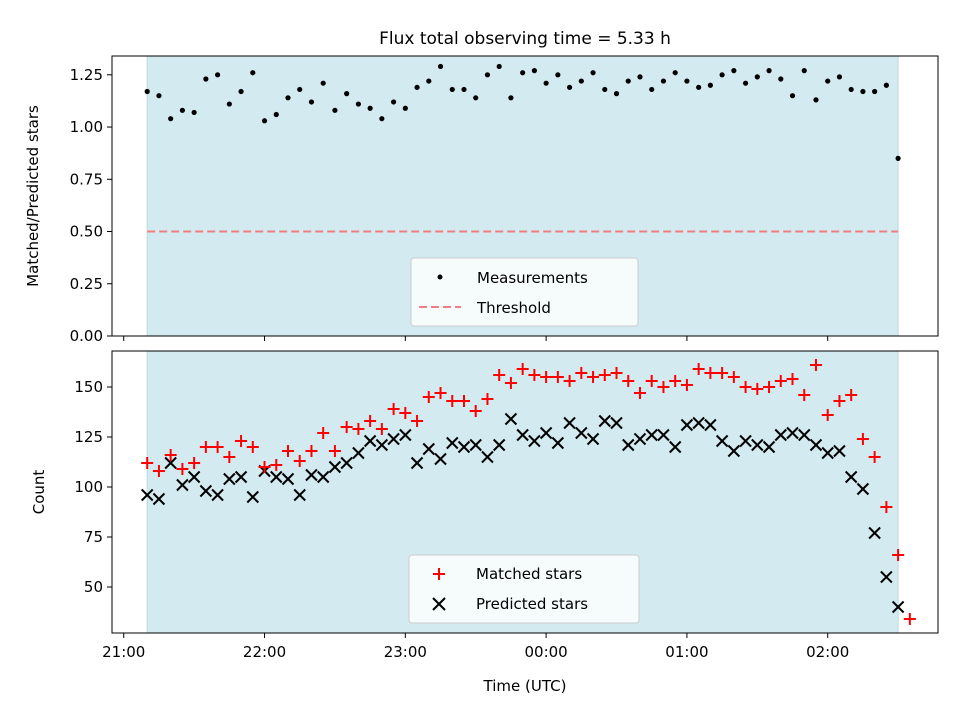  Describe the element at coordinates (524, 292) in the screenshot. I see `top-legend: Measurements Threshold` at that location.